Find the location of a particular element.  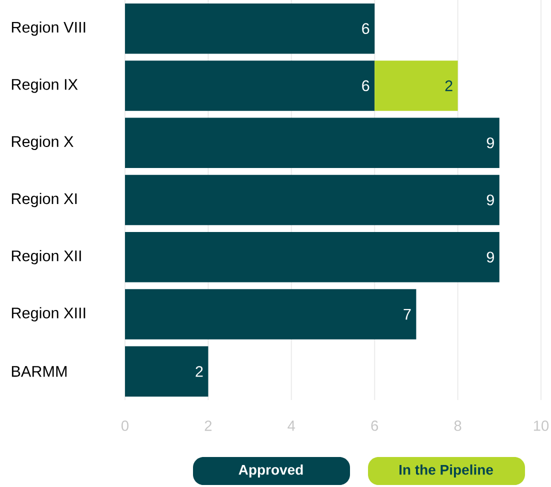

text: In the Pipeline is located at coordinates (446, 471).